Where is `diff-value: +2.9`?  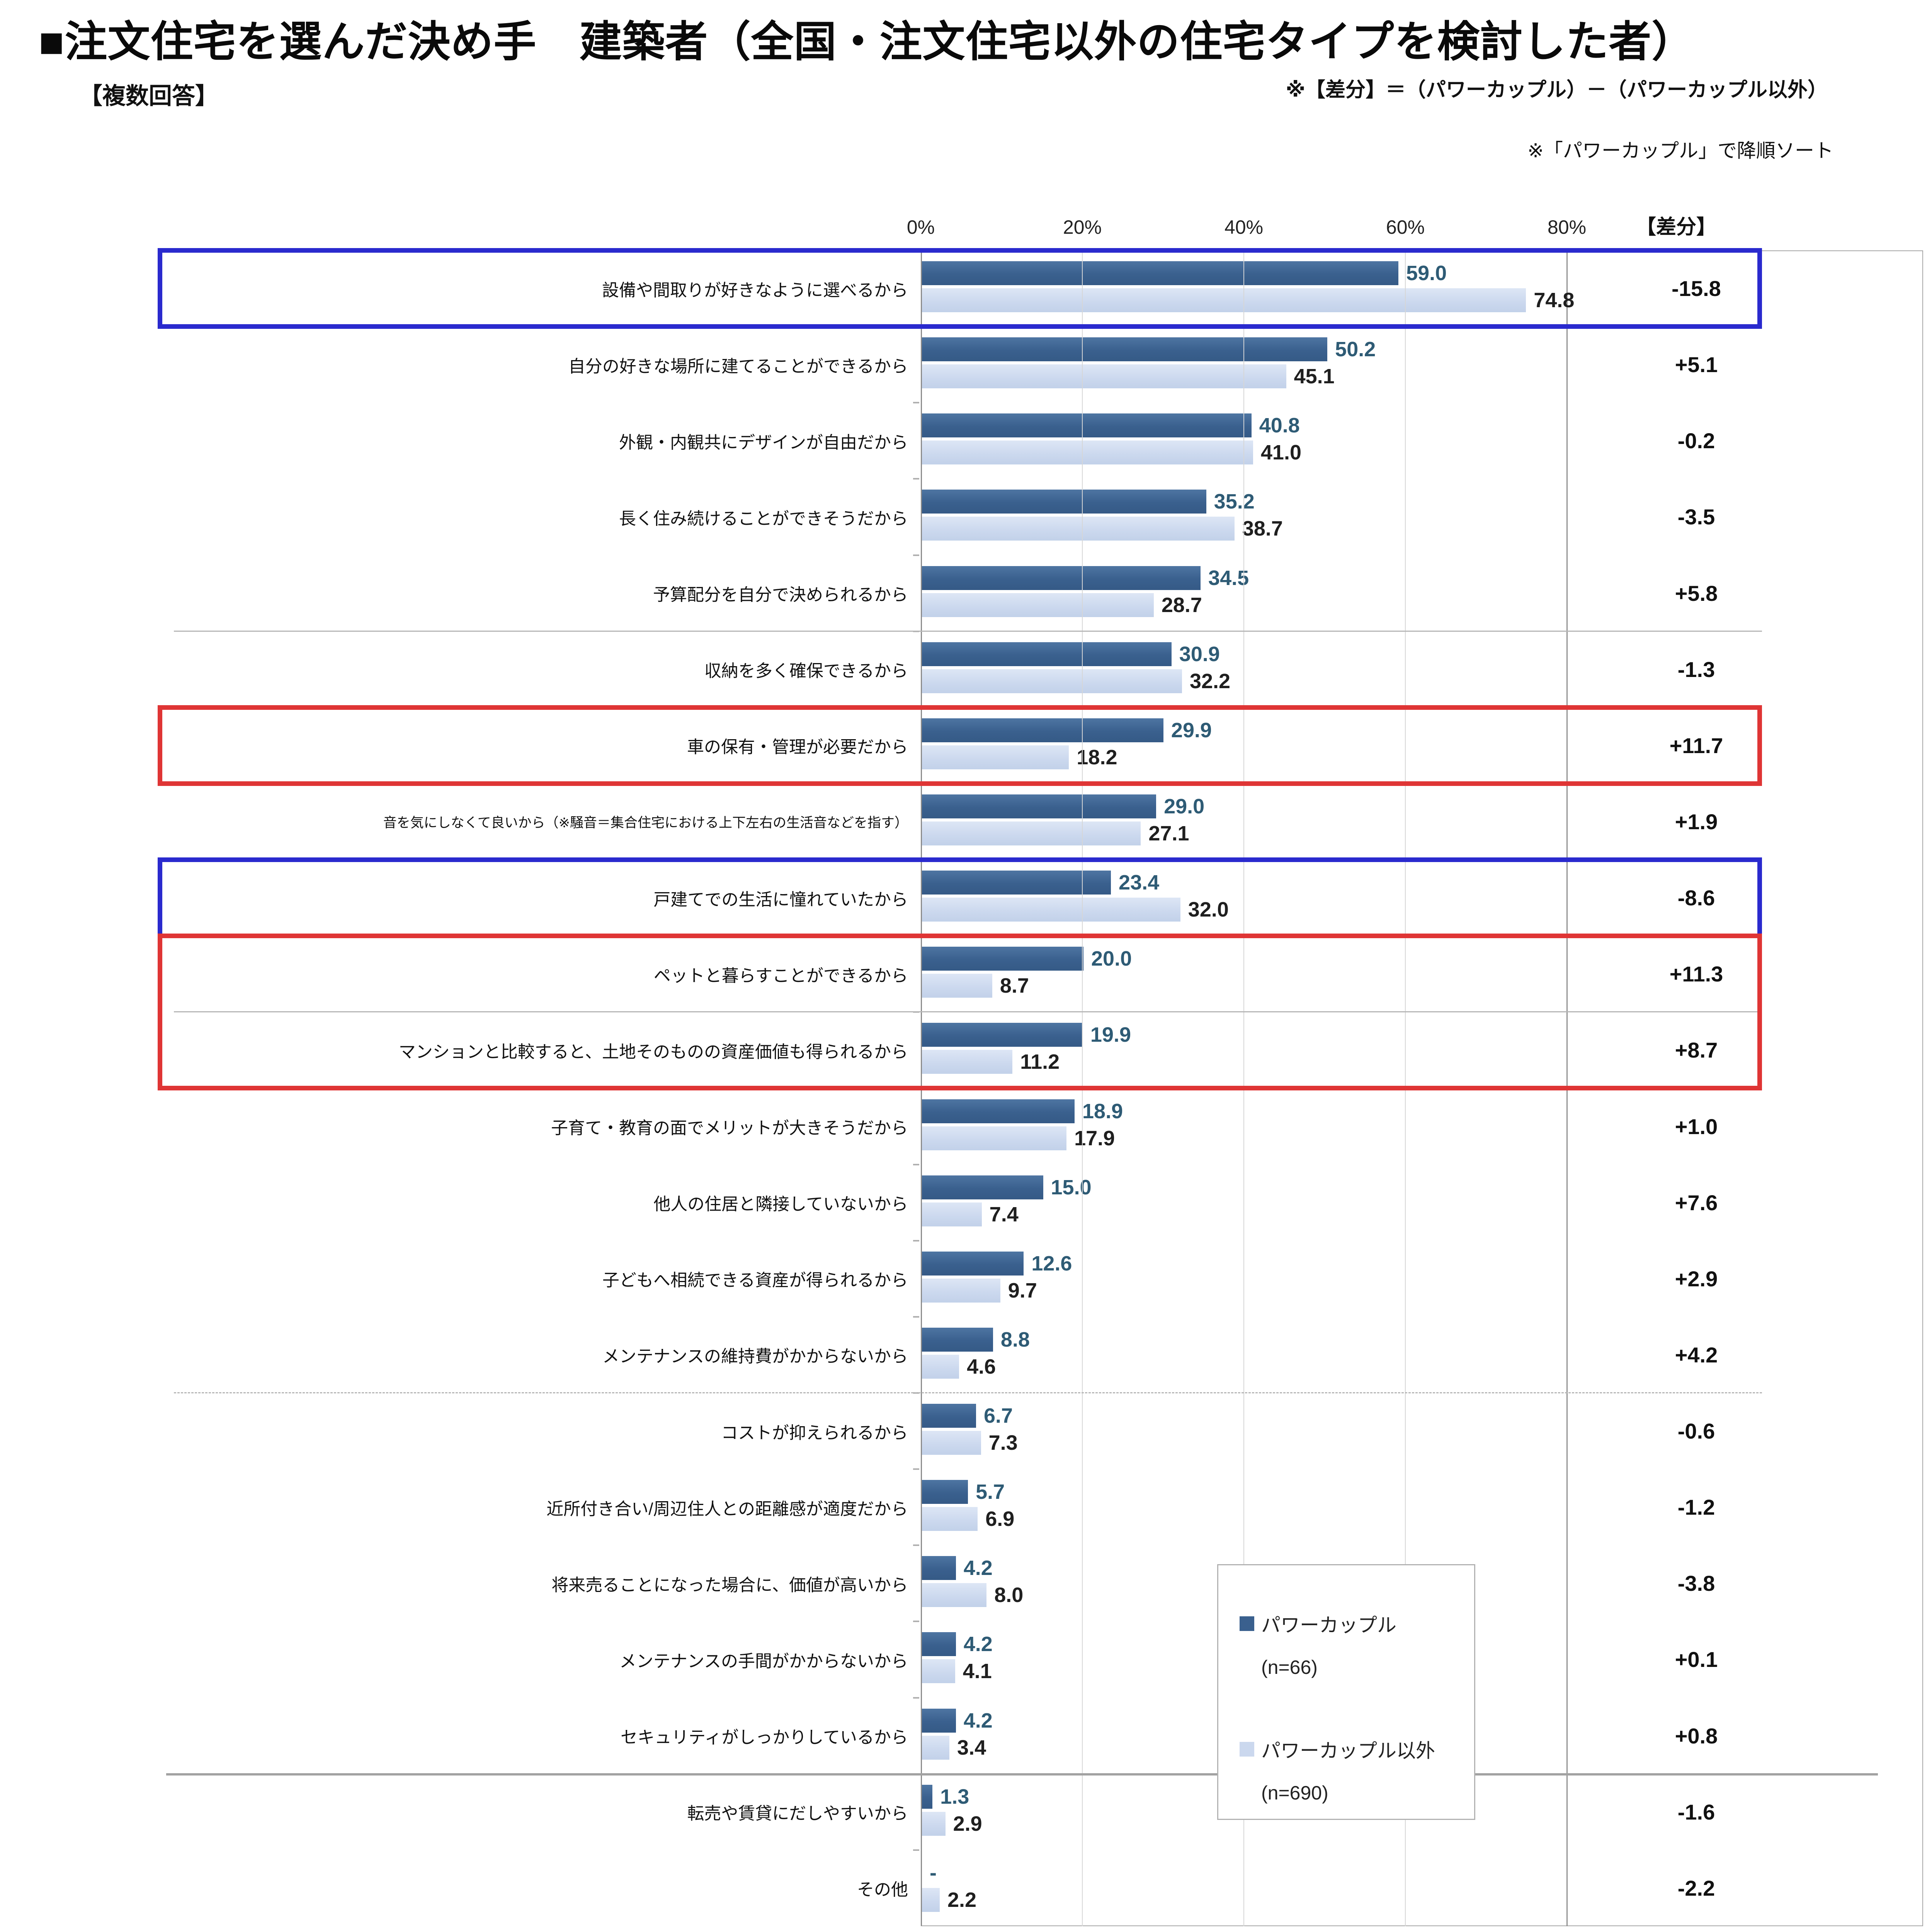
diff-value: +2.9 is located at coordinates (1697, 1278).